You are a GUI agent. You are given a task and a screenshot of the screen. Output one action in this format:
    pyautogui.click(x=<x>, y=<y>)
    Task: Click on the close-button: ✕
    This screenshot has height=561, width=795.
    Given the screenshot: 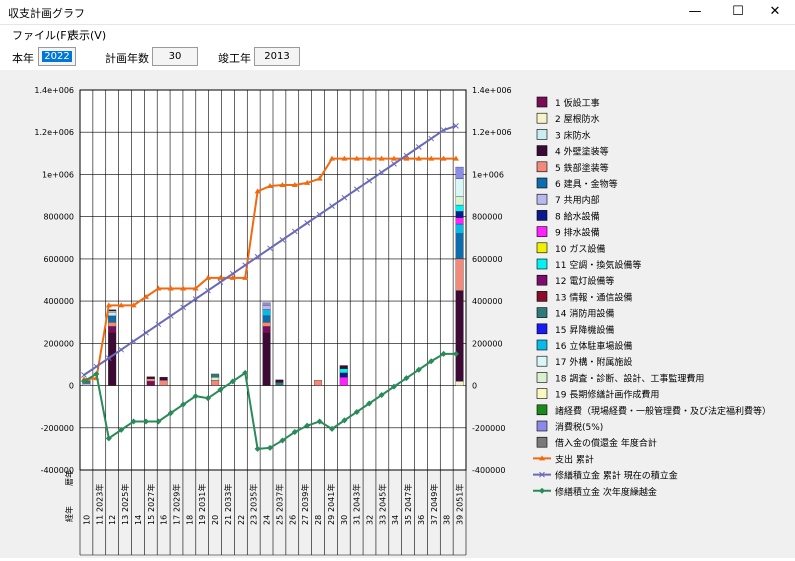 What is the action you would take?
    pyautogui.click(x=775, y=11)
    